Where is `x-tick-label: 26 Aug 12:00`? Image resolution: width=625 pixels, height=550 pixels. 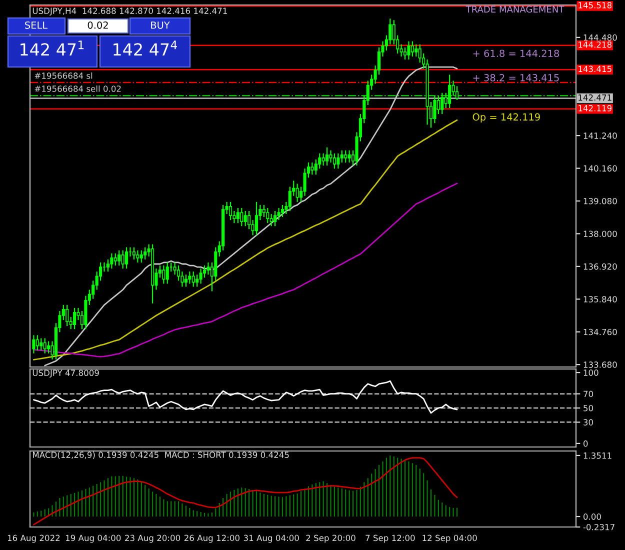
x-tick-label: 26 Aug 12:00 is located at coordinates (212, 538).